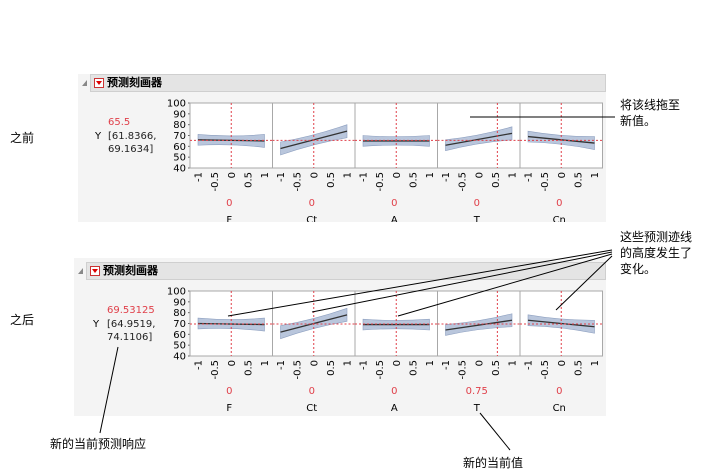 The width and height of the screenshot is (707, 474). I want to click on factor-current-value: 0.75, so click(477, 391).